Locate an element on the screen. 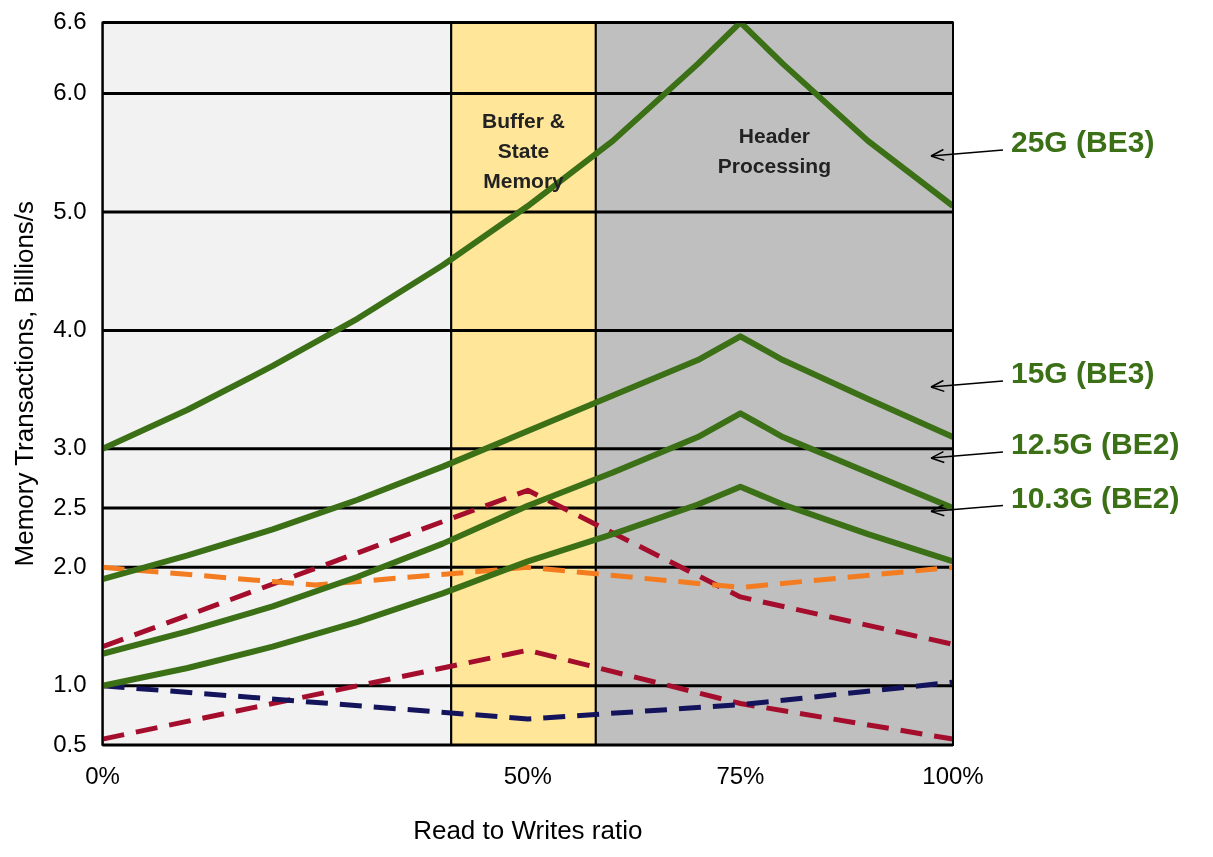 The image size is (1213, 857). band-label: Header Processing is located at coordinates (774, 151).